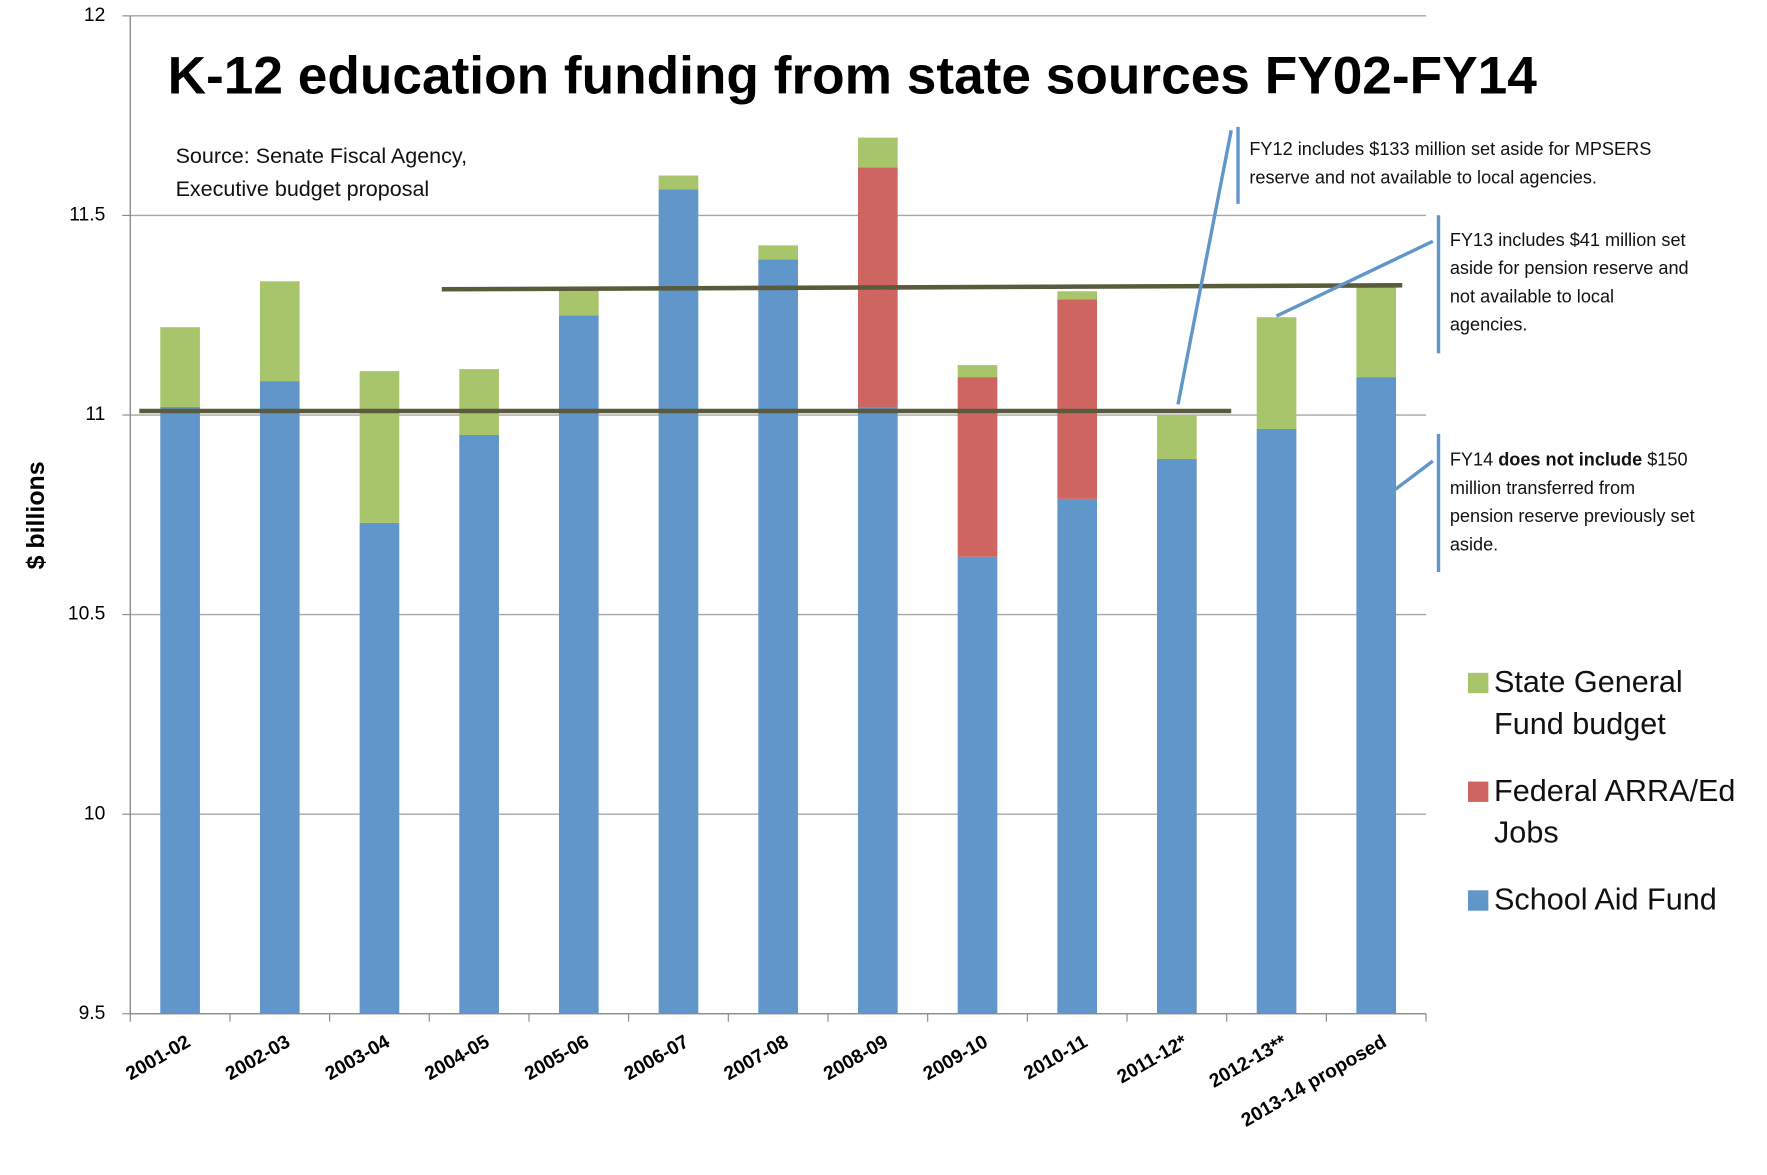 This screenshot has height=1175, width=1767. What do you see at coordinates (557, 1058) in the screenshot?
I see `x-tick-label: 2005-06` at bounding box center [557, 1058].